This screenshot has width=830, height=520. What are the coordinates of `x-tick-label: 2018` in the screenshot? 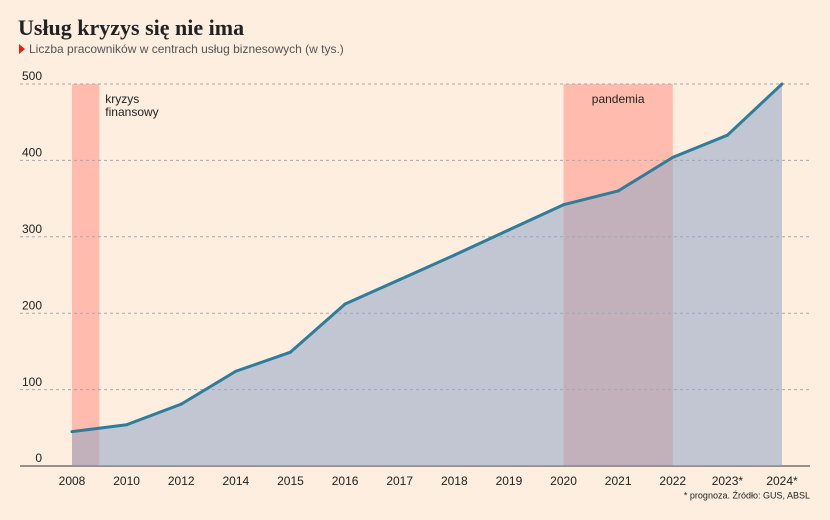 It's located at (454, 481).